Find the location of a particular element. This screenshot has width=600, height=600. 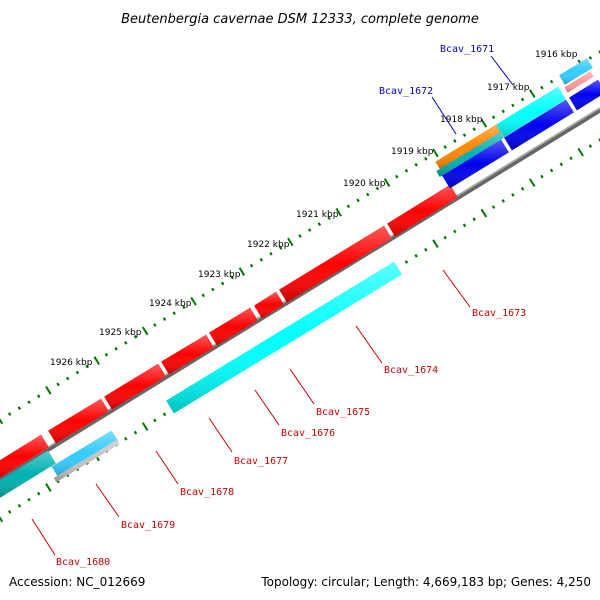

tick-label: 1918 kbp is located at coordinates (461, 120).